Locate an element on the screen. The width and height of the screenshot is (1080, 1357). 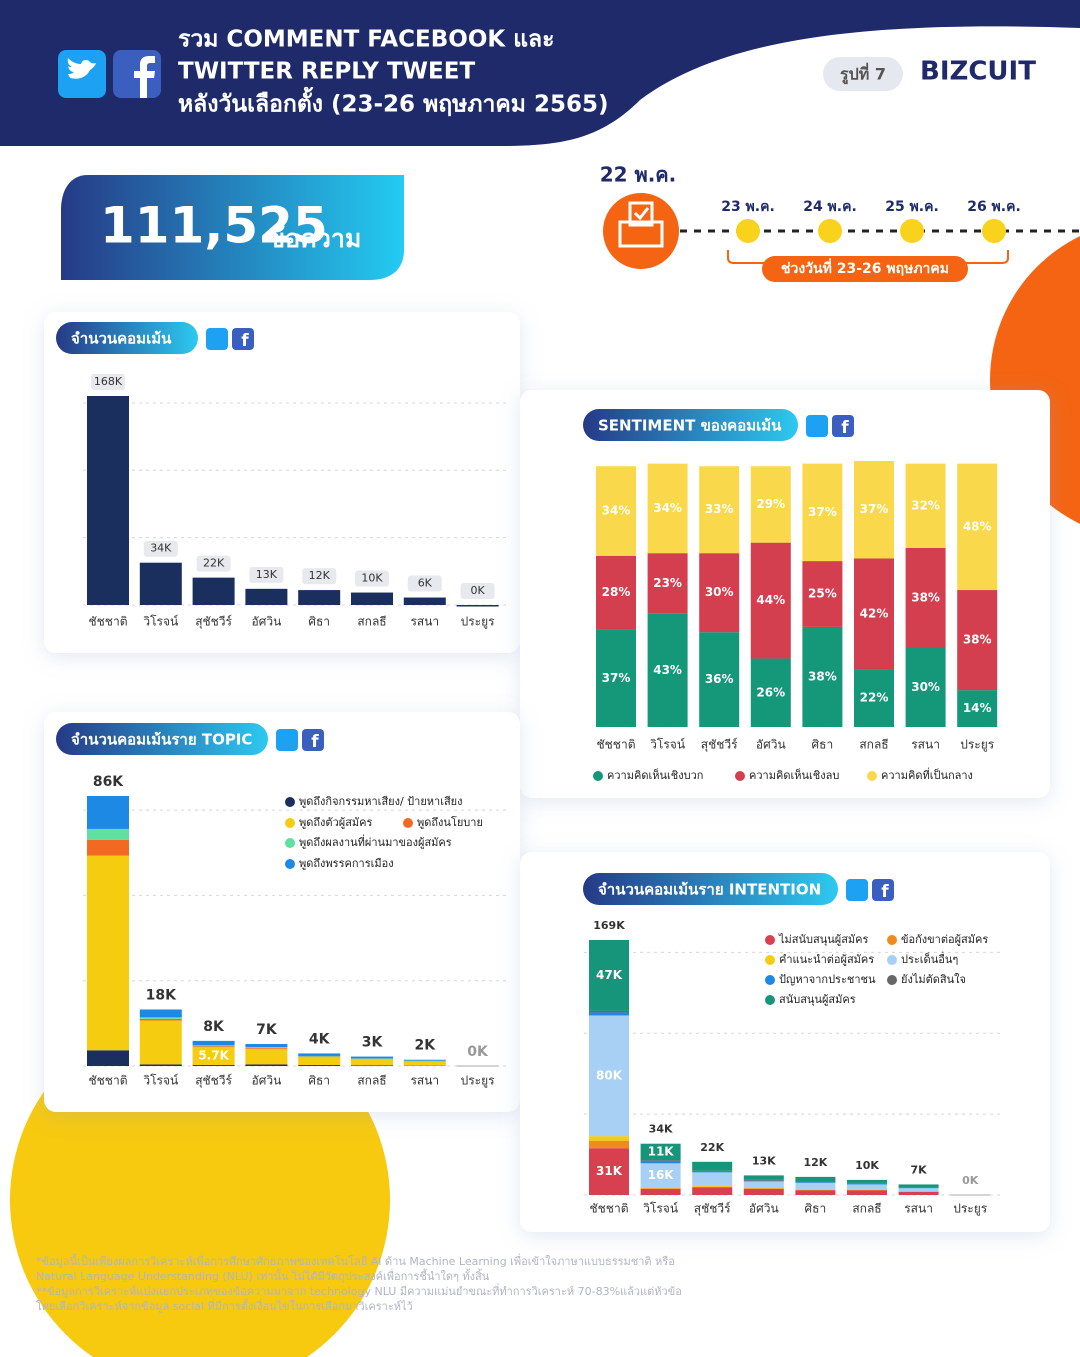
legend-label: ไม่สนับสนุนผู้สมัคร is located at coordinates (823, 939).